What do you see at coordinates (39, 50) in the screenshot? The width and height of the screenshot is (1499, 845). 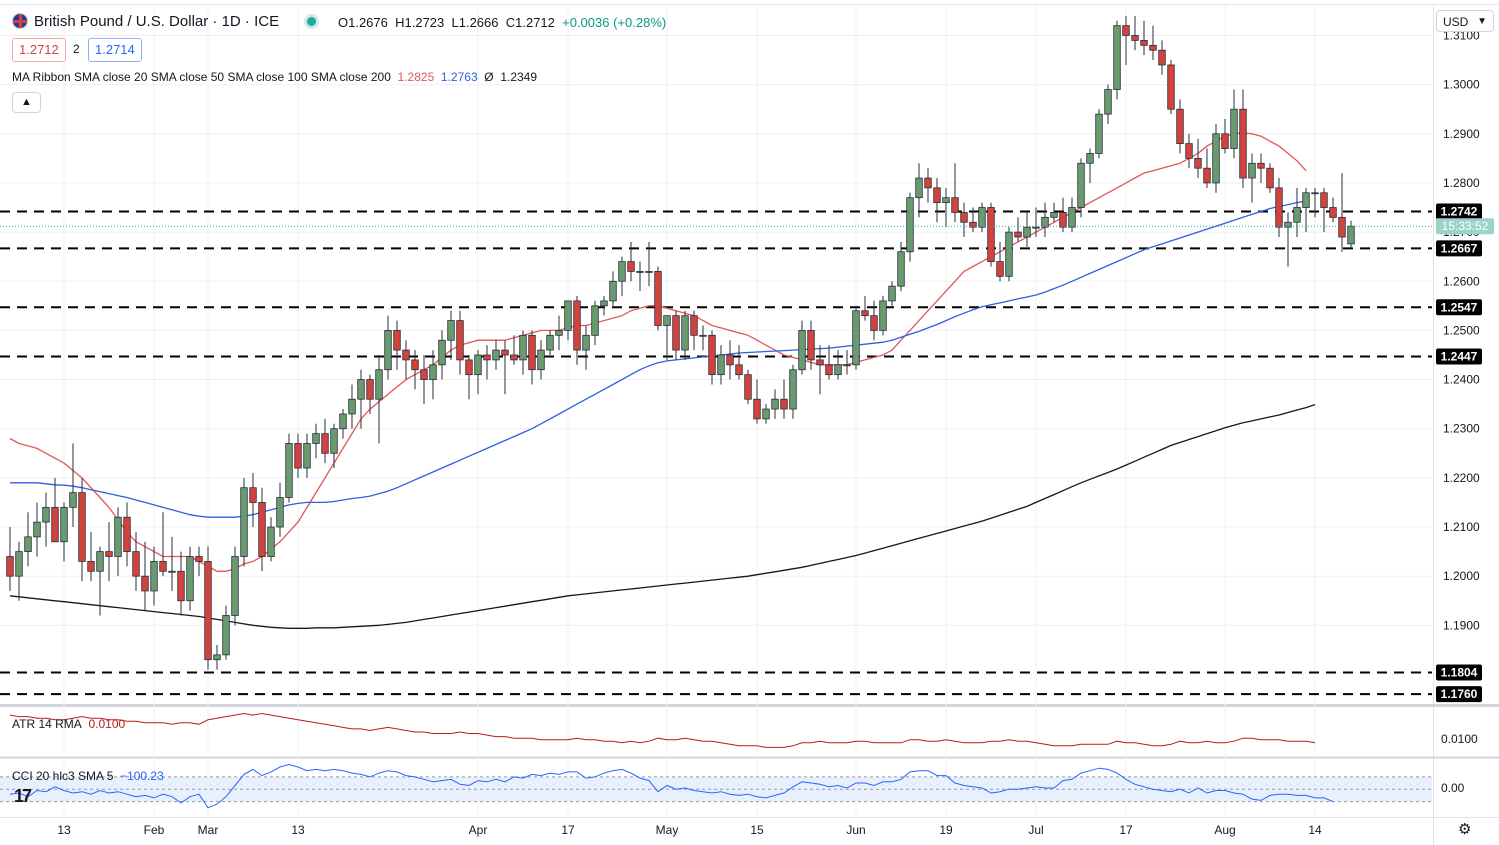 I see `sell-price-box: 1.2712` at bounding box center [39, 50].